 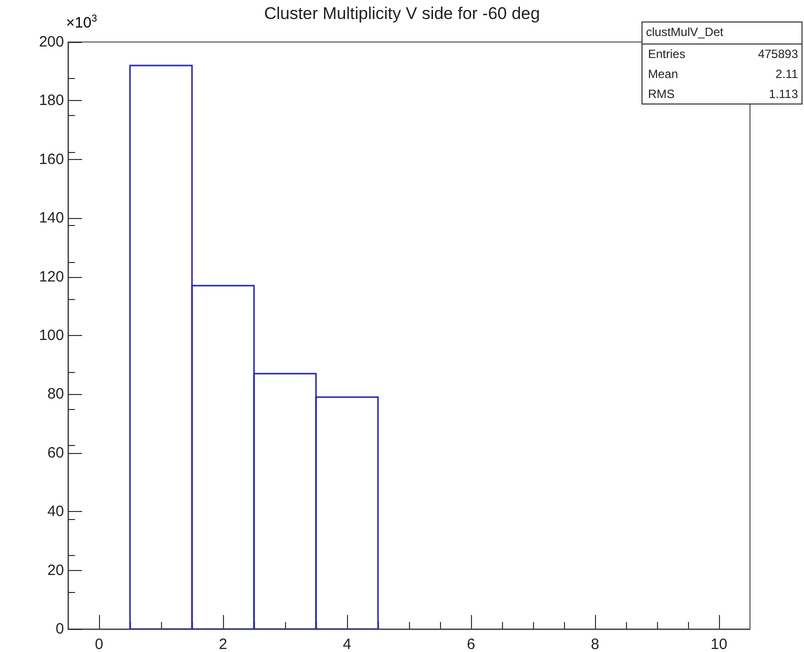 I want to click on y-tick-label: 200, so click(x=51, y=42).